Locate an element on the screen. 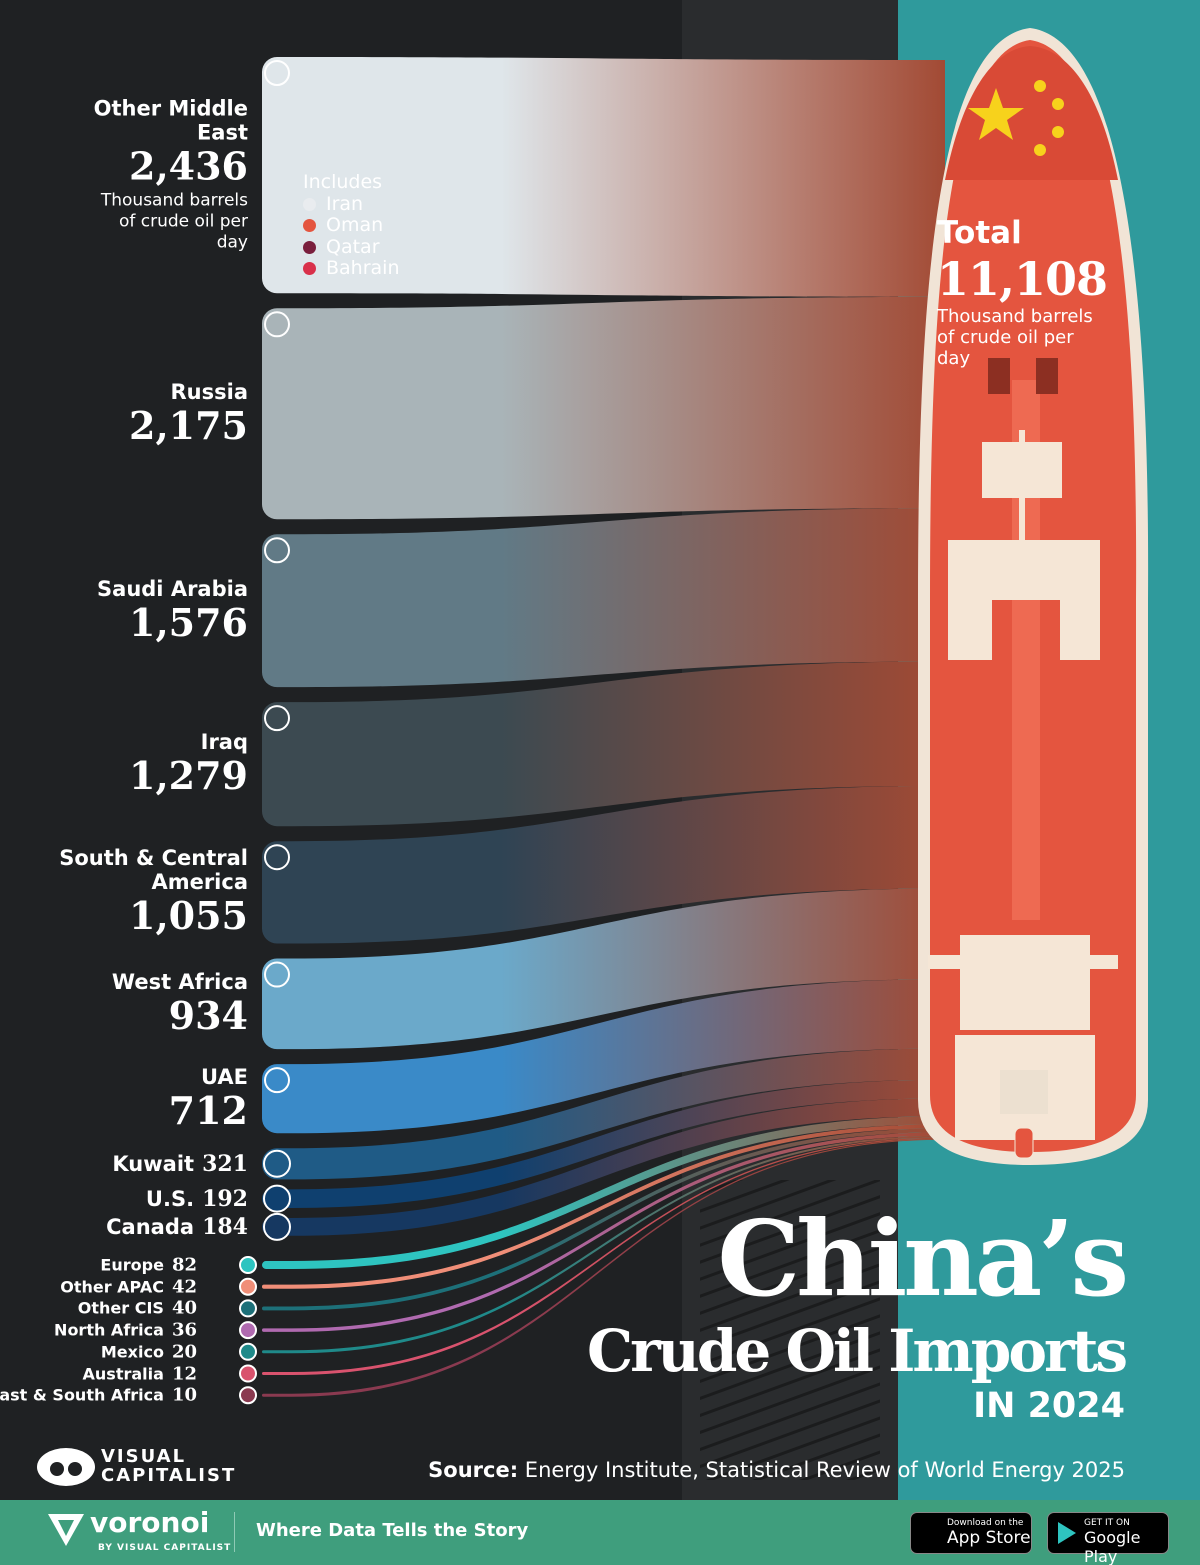 This screenshot has width=1200, height=1565. google-play-text: Google Play is located at coordinates (1112, 1546).